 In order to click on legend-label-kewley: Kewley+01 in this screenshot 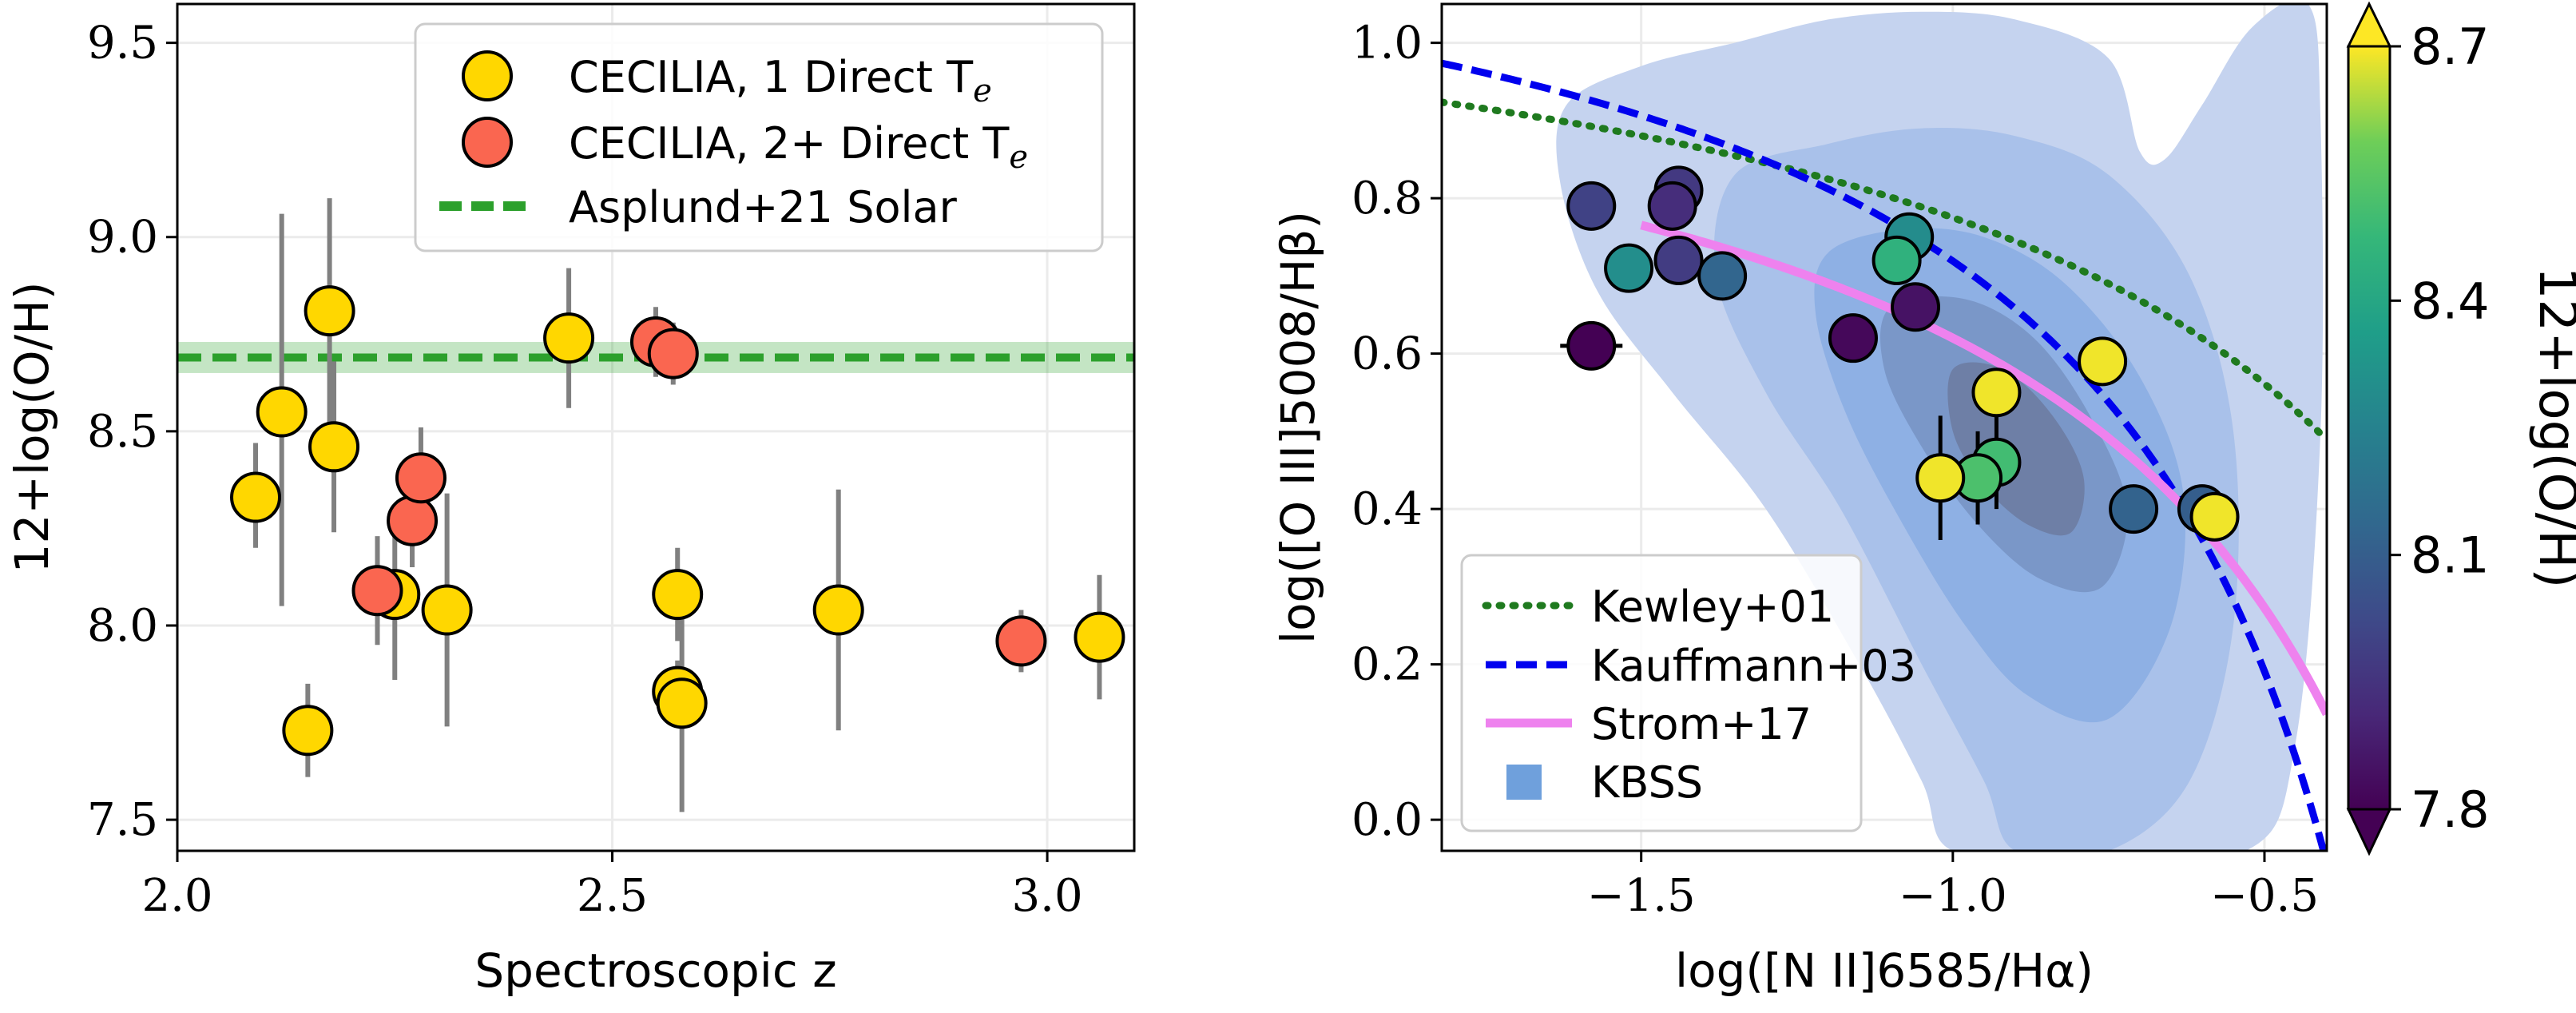, I will do `click(1712, 607)`.